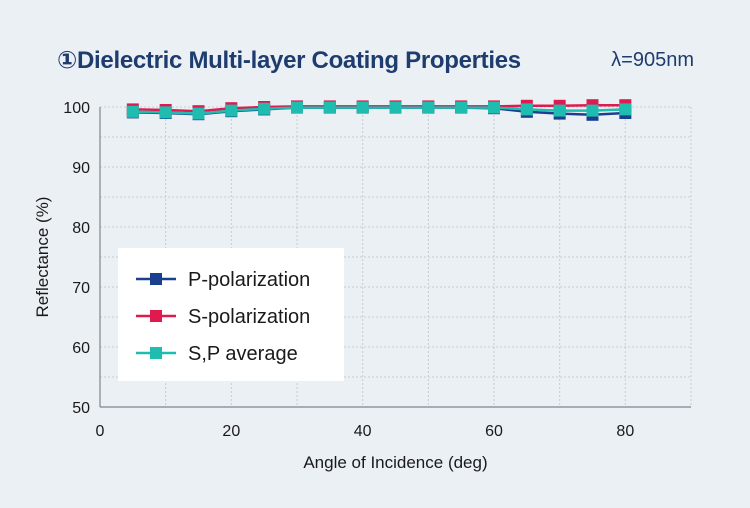  What do you see at coordinates (81, 408) in the screenshot?
I see `y-tick-label: 50` at bounding box center [81, 408].